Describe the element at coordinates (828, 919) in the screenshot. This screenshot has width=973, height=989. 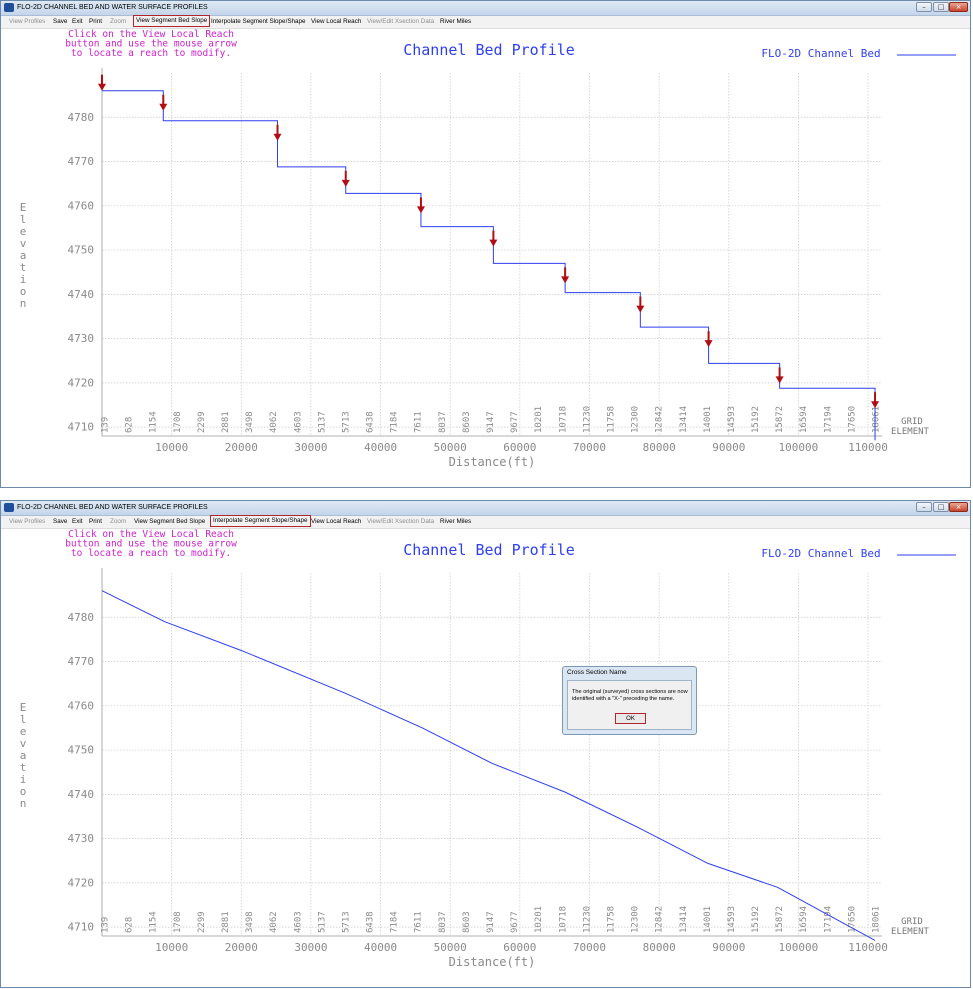
I see `grid-element-label: 17194` at that location.